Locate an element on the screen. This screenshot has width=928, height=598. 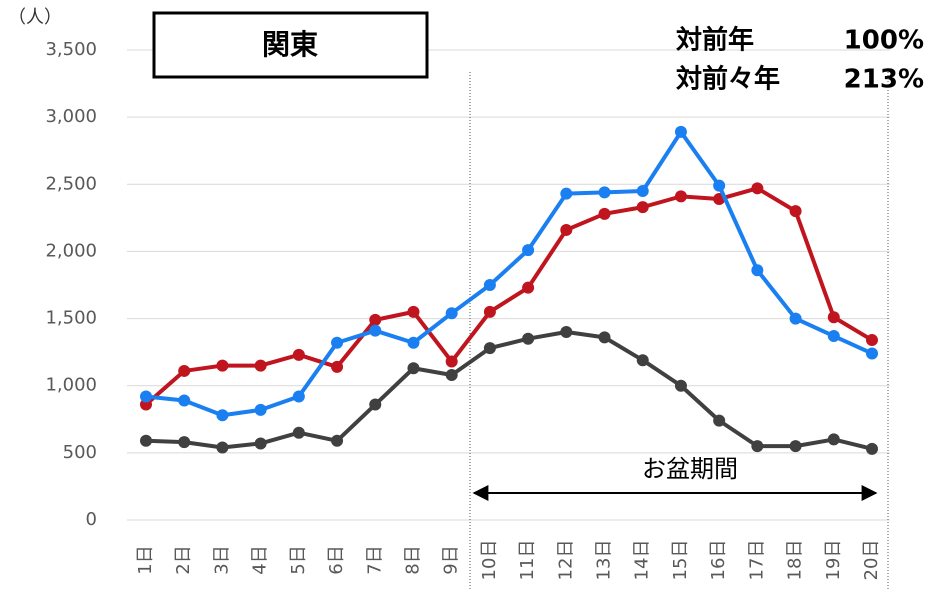
x-tick-label: 11日 is located at coordinates (527, 560).